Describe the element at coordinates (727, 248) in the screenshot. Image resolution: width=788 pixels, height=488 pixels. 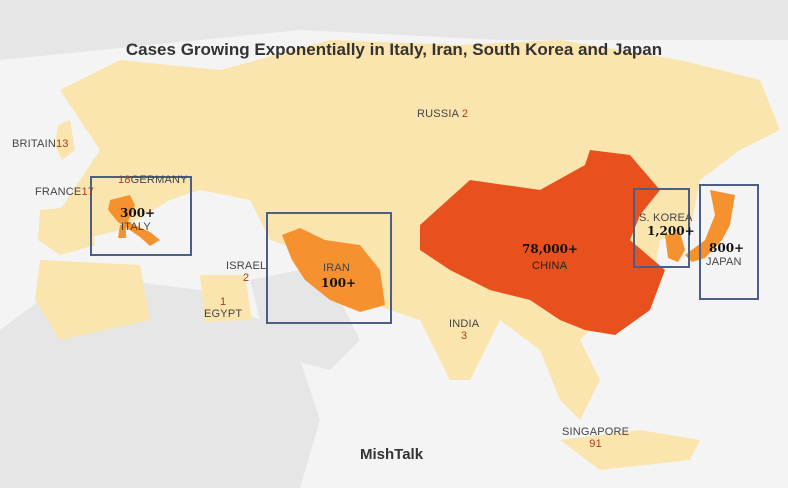
I see `japan-count: 800+` at that location.